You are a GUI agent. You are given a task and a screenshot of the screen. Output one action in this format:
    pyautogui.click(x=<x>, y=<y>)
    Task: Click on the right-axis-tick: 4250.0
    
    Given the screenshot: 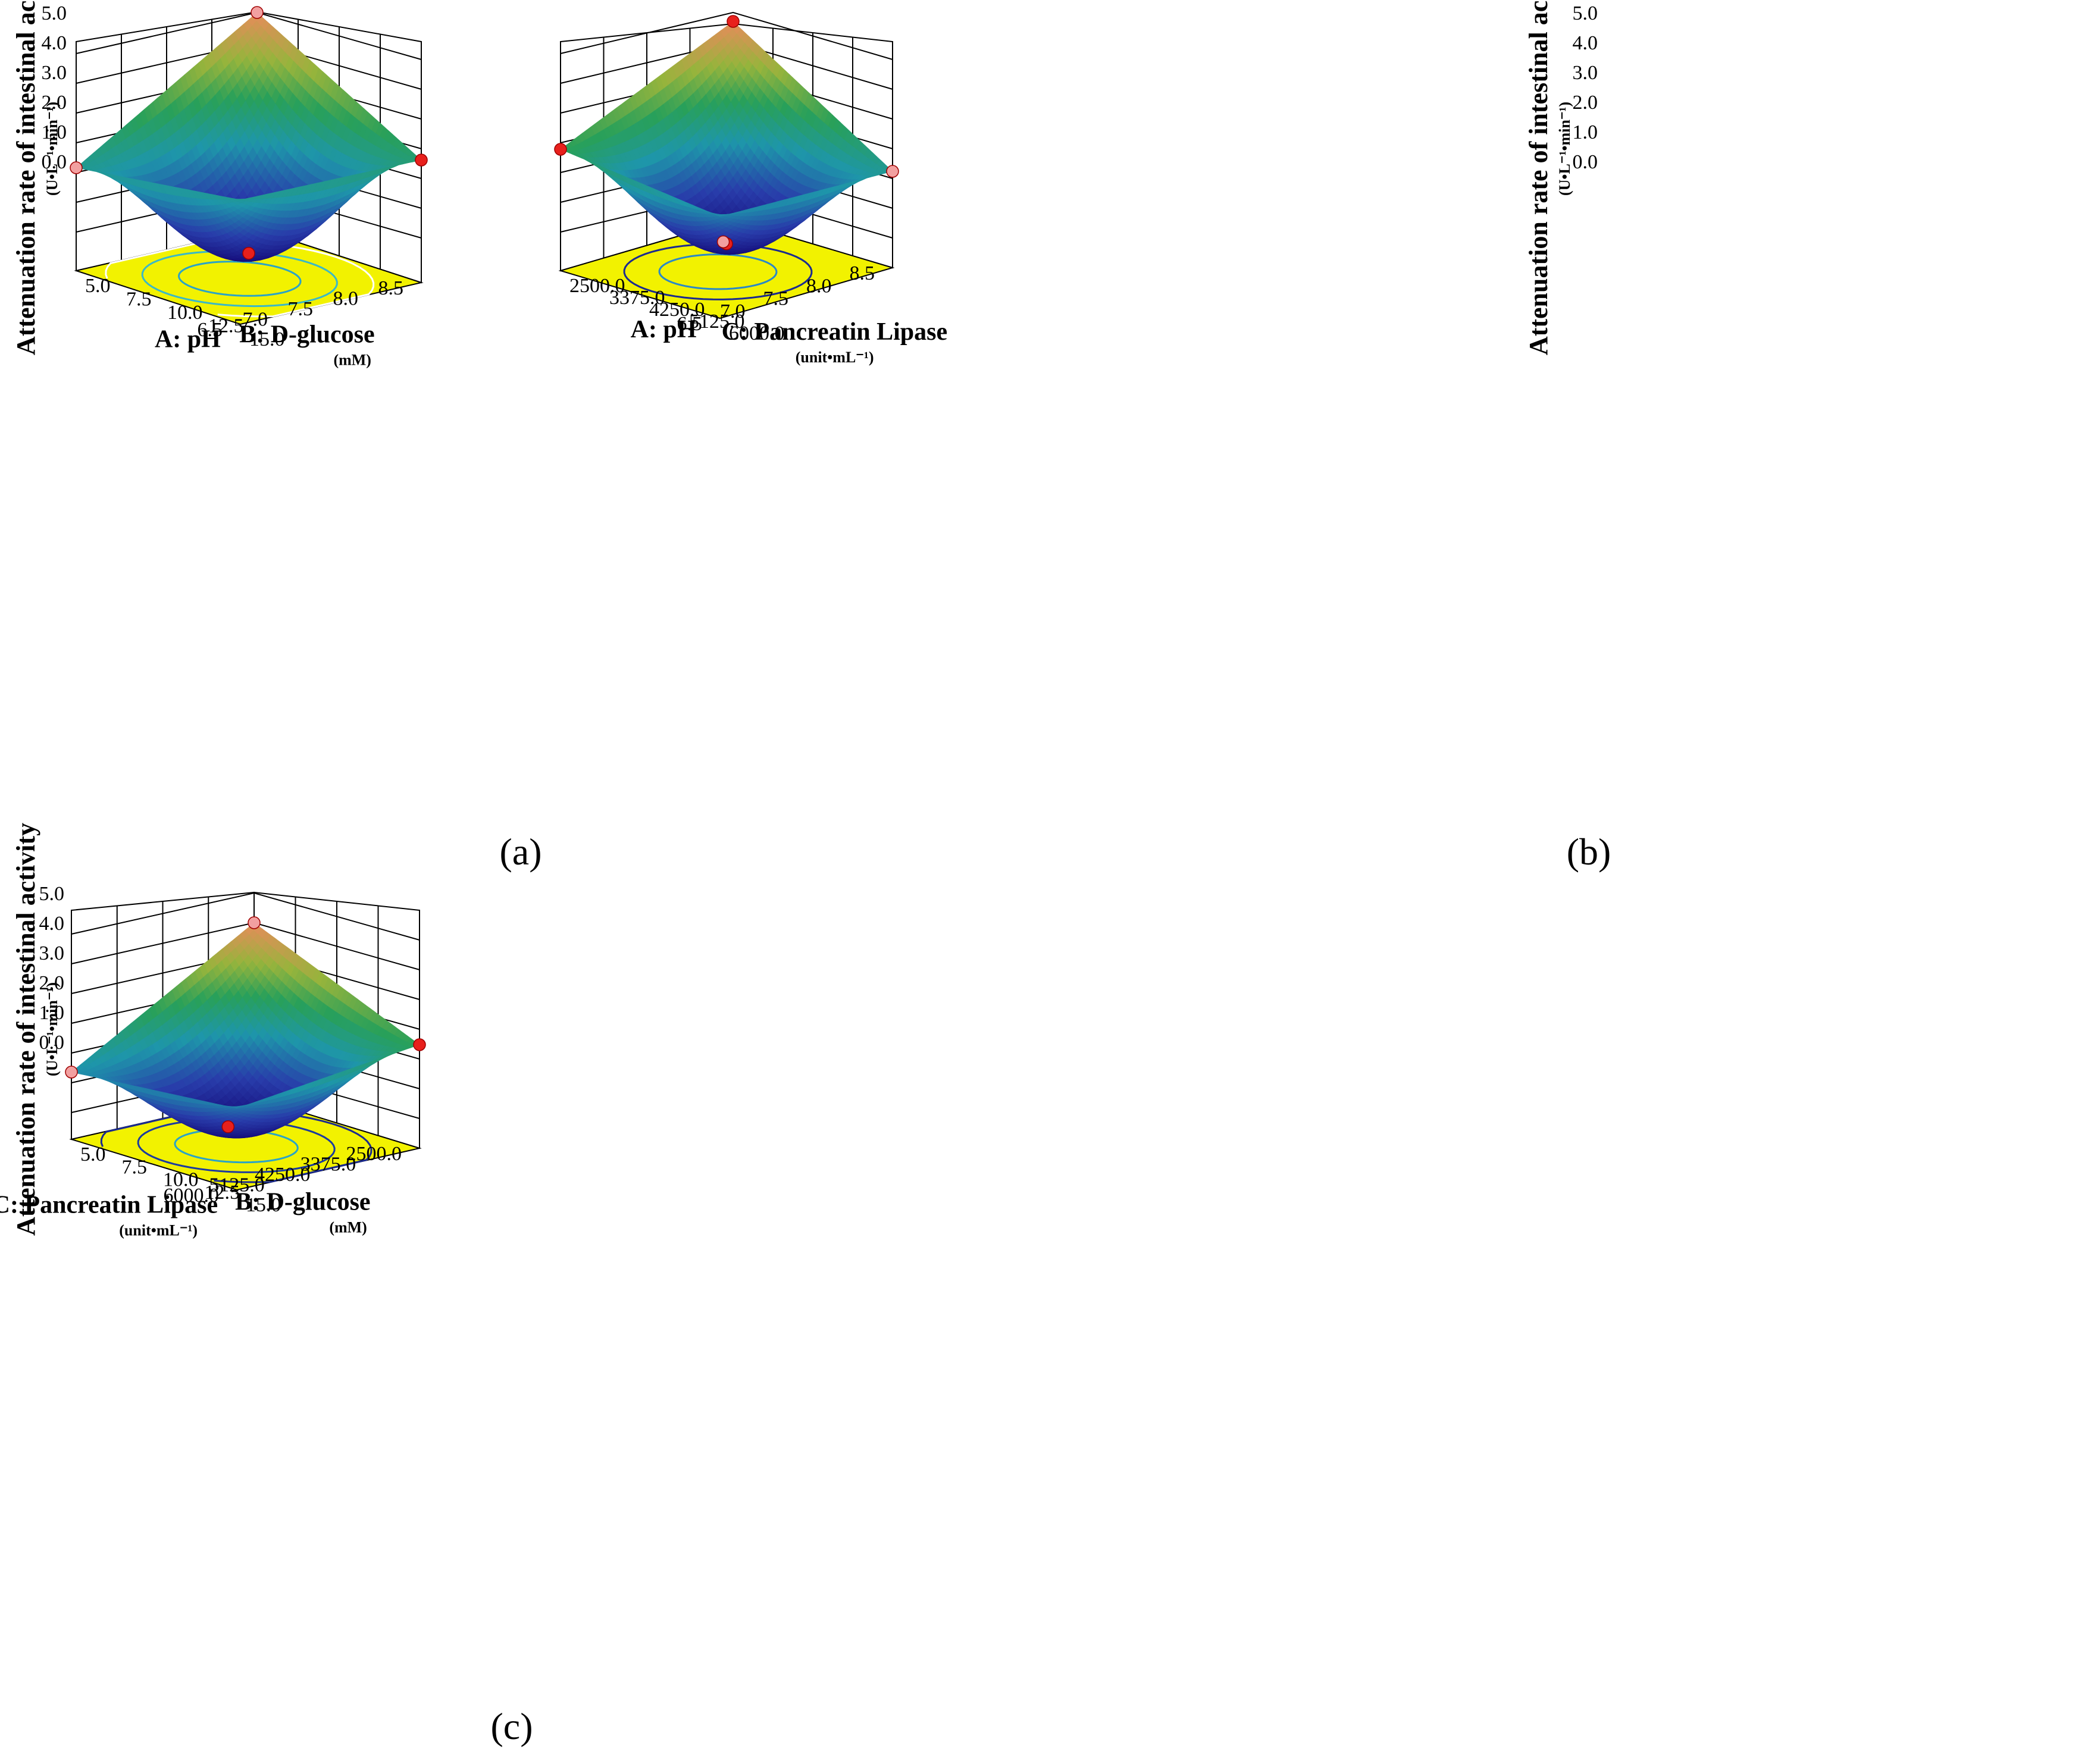 What is the action you would take?
    pyautogui.click(x=677, y=310)
    